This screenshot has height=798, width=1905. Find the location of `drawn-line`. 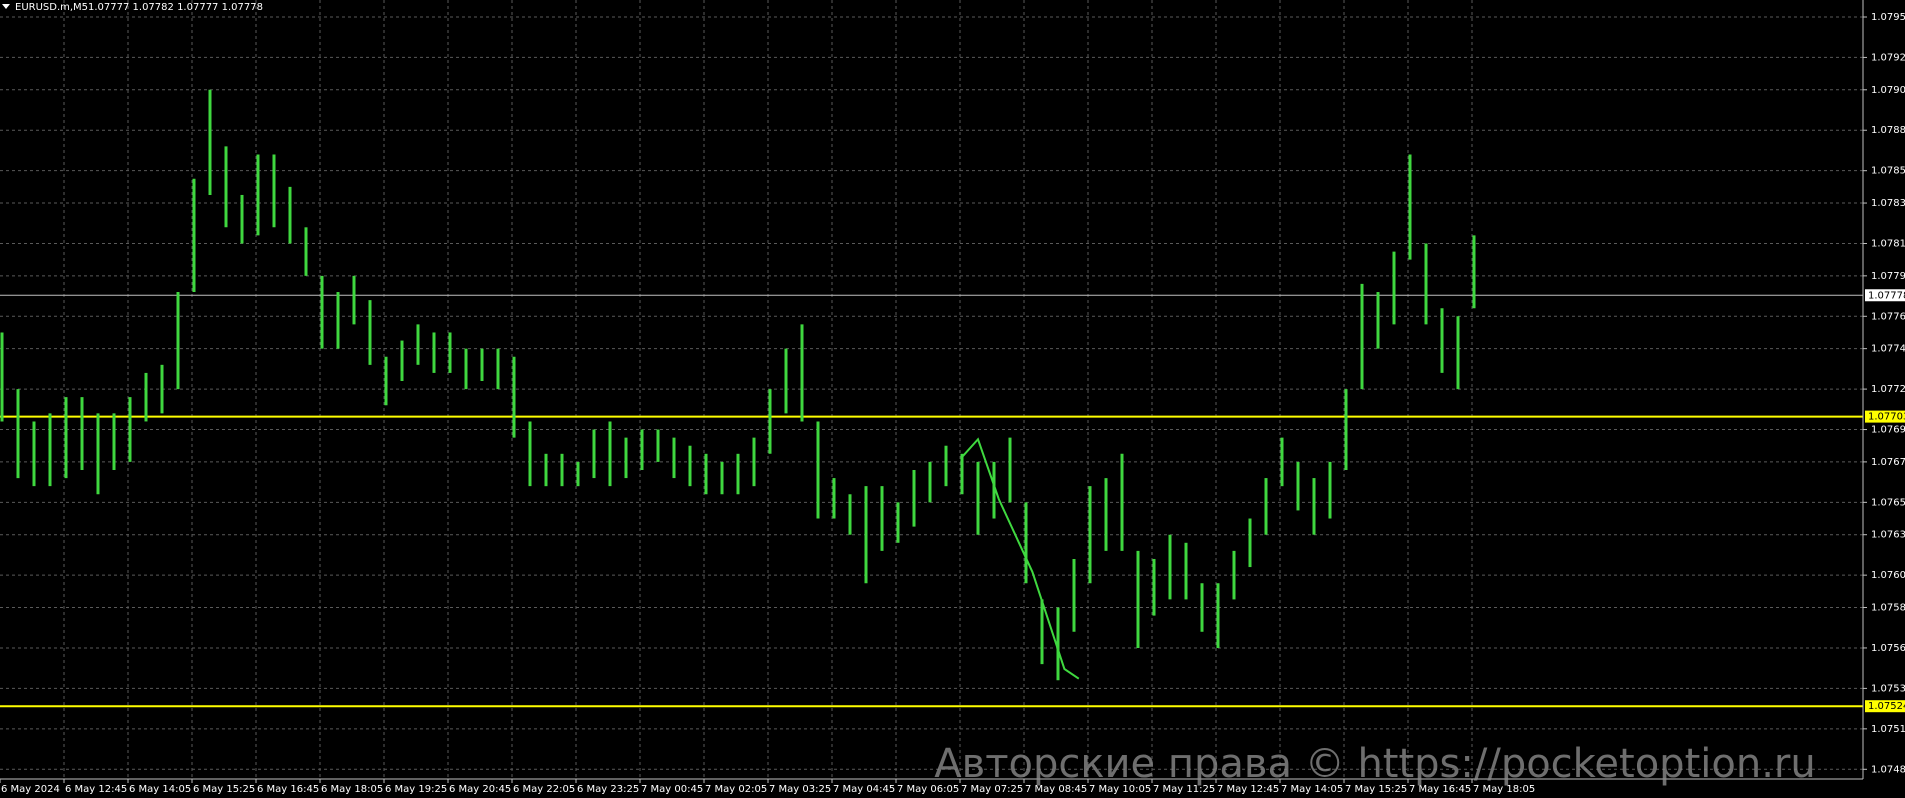

drawn-line is located at coordinates (1020, 558).